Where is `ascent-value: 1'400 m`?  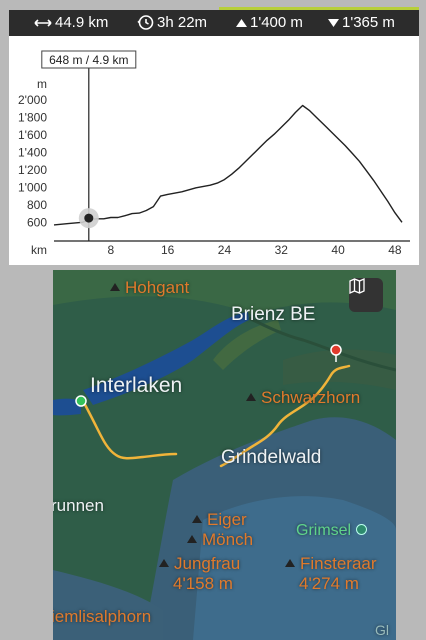
ascent-value: 1'400 m is located at coordinates (276, 22).